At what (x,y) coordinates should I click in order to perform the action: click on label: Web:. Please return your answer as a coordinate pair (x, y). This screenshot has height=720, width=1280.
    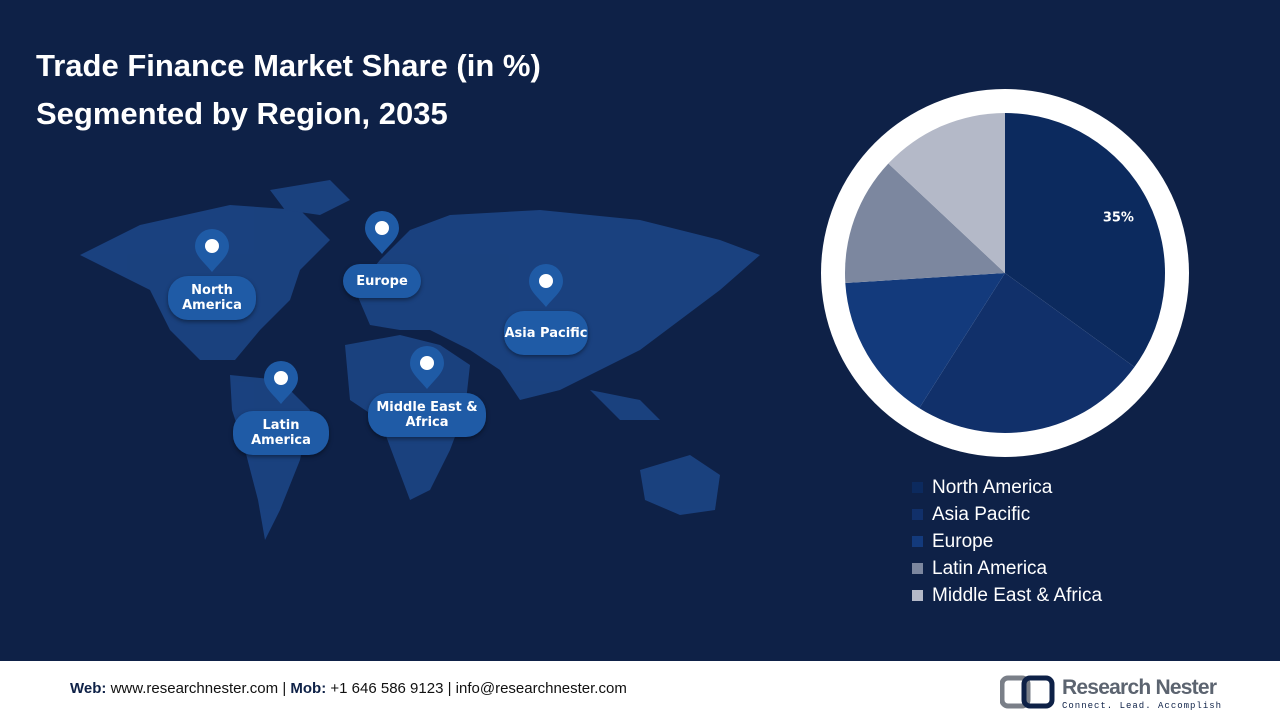
    Looking at the image, I should click on (88, 688).